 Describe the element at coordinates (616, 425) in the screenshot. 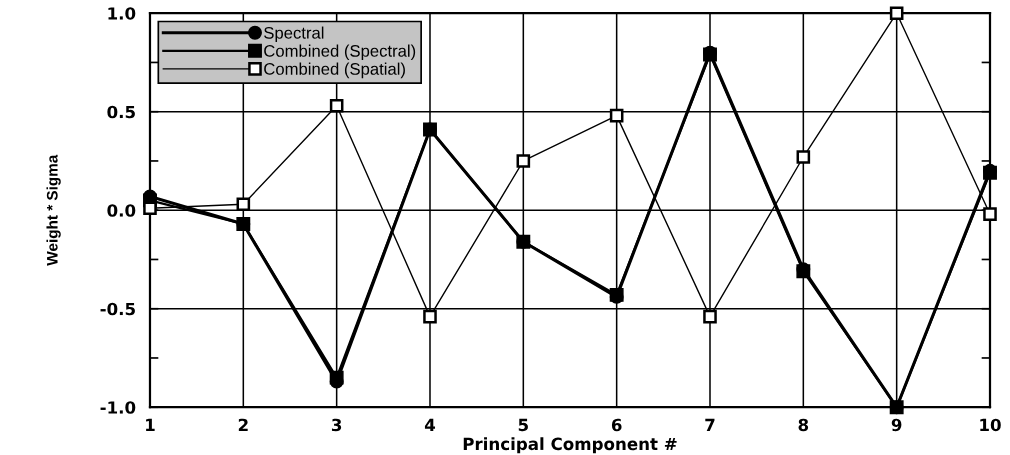

I see `x-tick-label: 6` at that location.